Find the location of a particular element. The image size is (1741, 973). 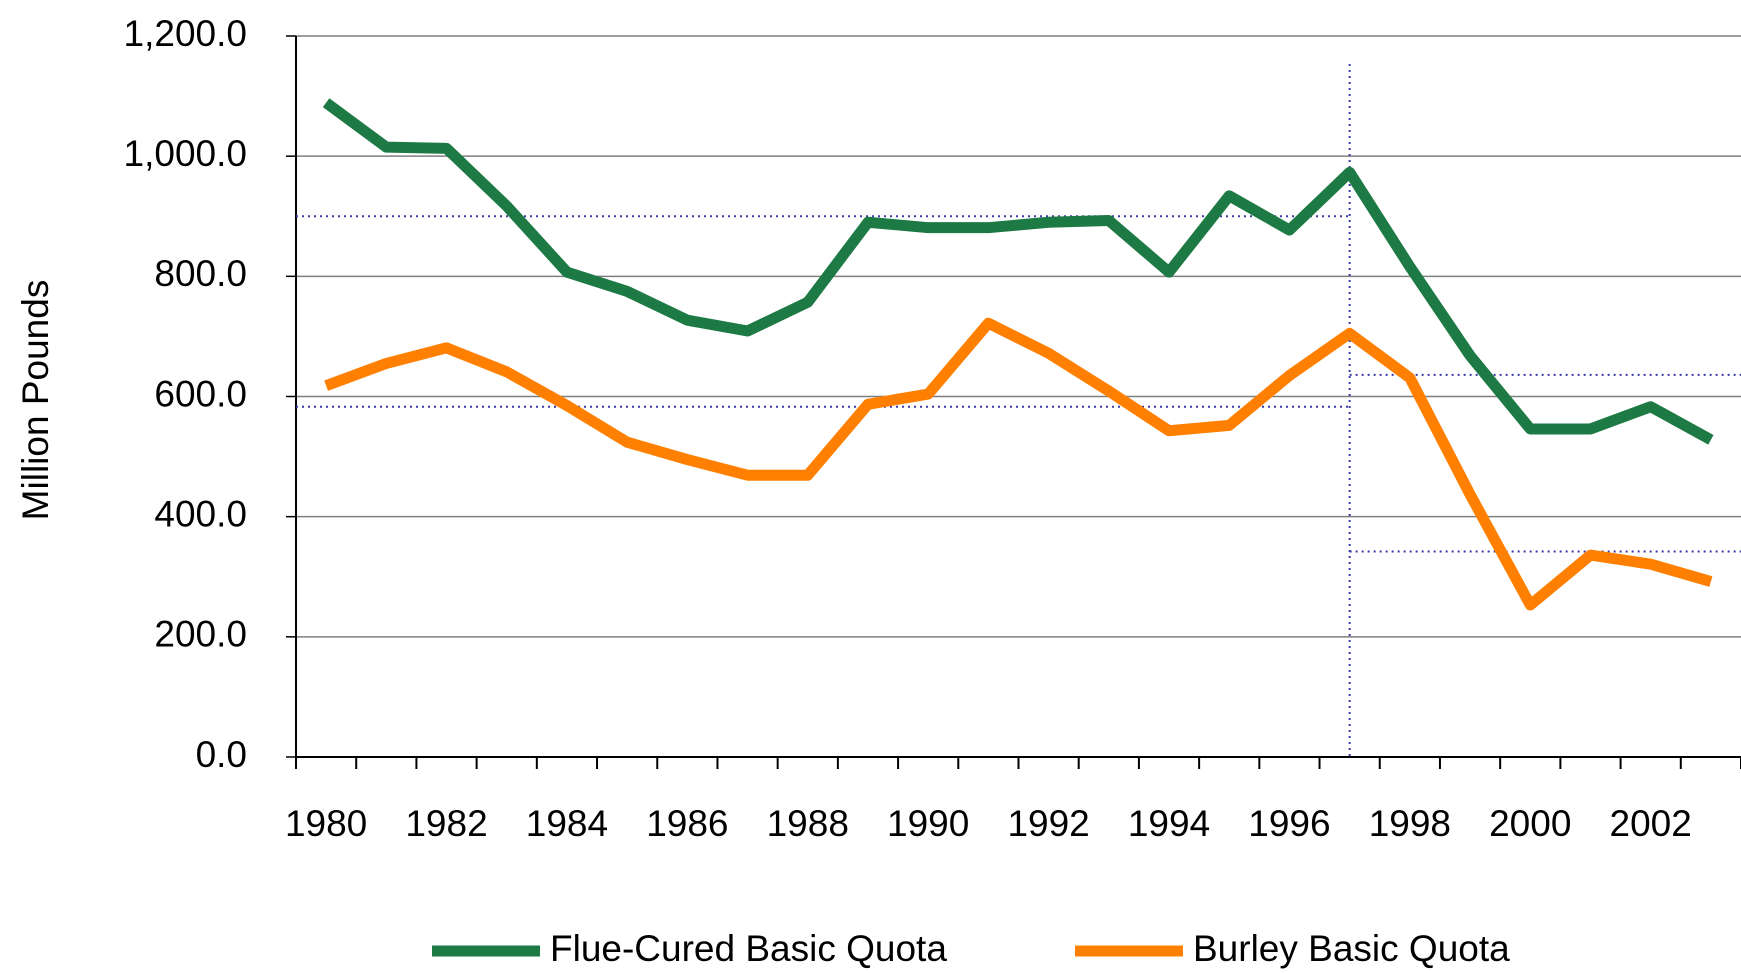

x-tick-label: 2000 is located at coordinates (1530, 823).